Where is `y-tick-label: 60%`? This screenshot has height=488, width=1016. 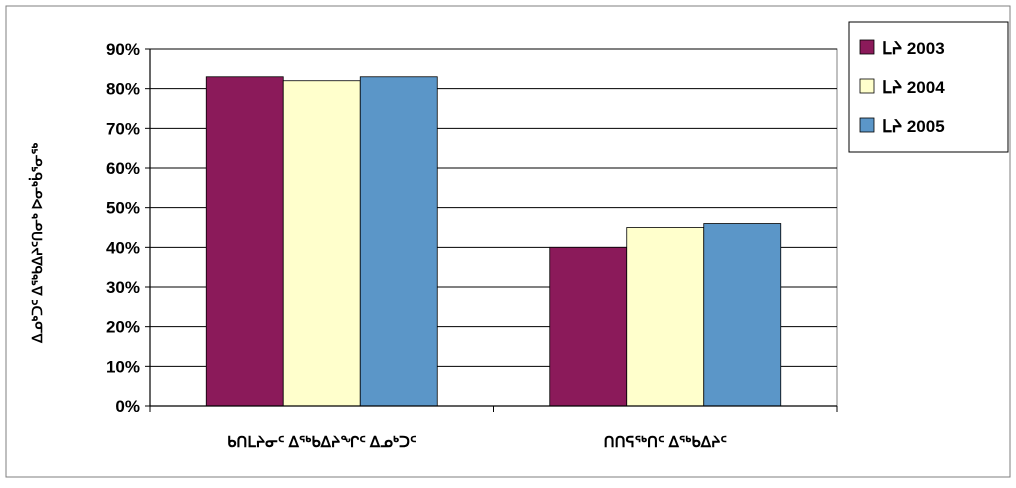 y-tick-label: 60% is located at coordinates (123, 168).